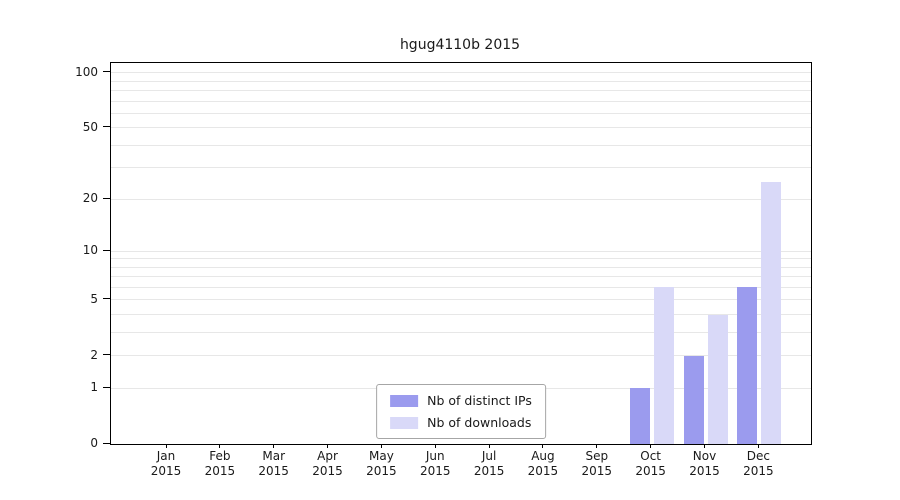  I want to click on x-tick-month: Jun, so click(435, 456).